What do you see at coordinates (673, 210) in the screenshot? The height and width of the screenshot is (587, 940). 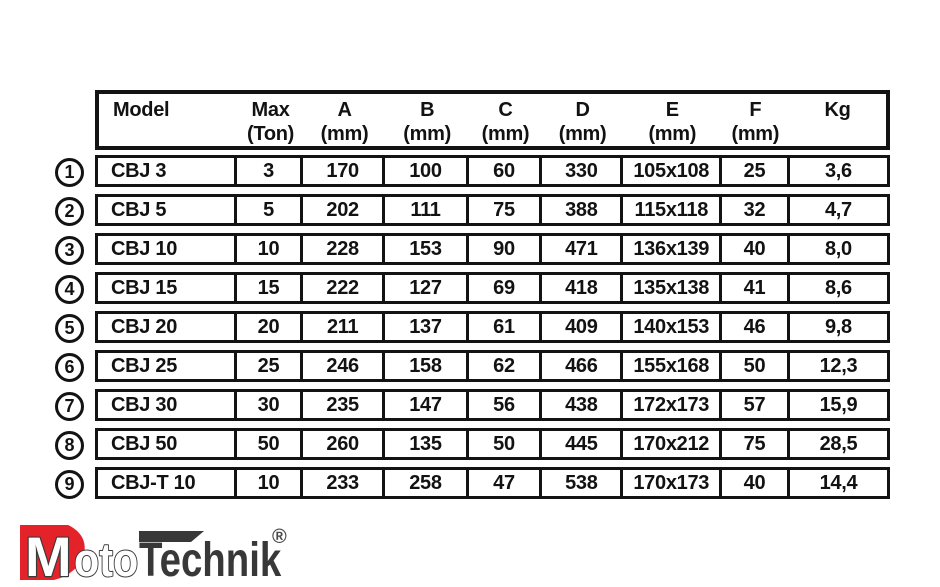 I see `cell-e: 115x118` at bounding box center [673, 210].